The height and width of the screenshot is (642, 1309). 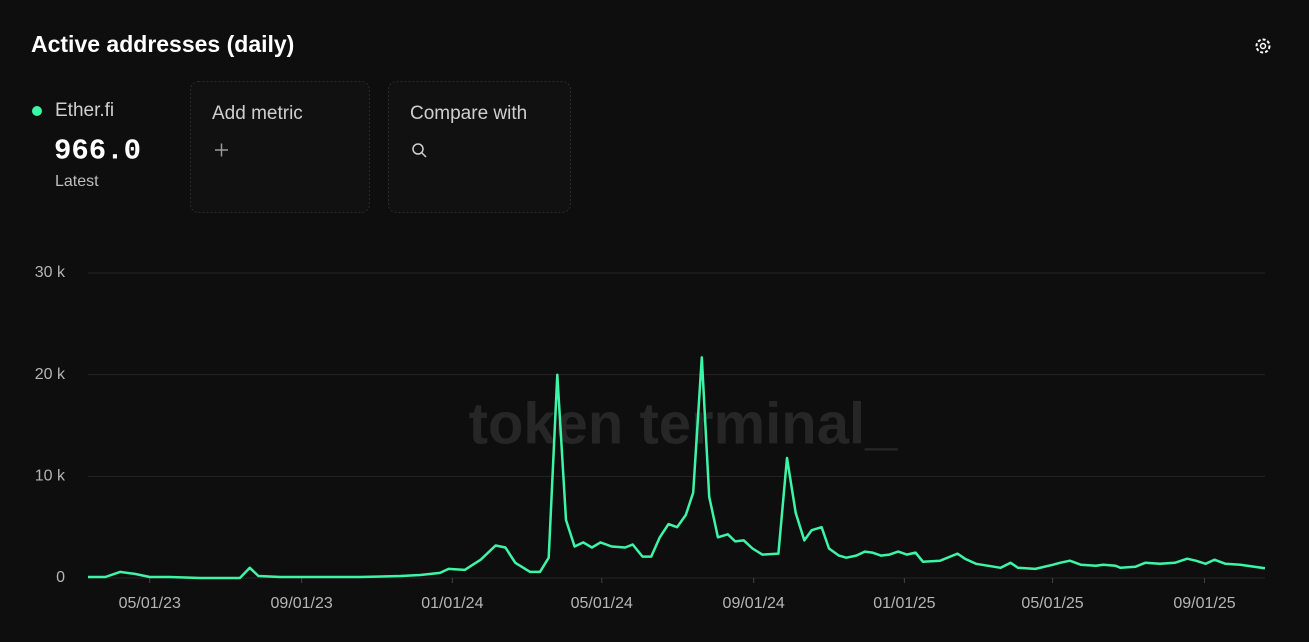 I want to click on search-handle, so click(x=423, y=154).